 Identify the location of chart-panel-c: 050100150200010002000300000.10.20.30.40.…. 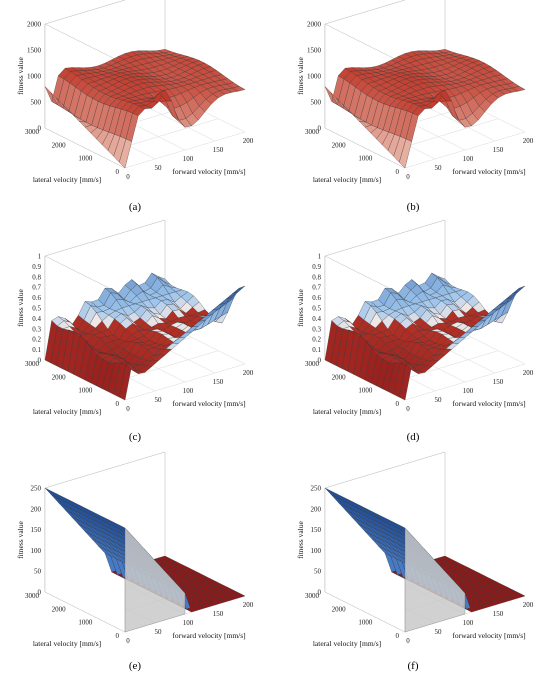
(135, 331).